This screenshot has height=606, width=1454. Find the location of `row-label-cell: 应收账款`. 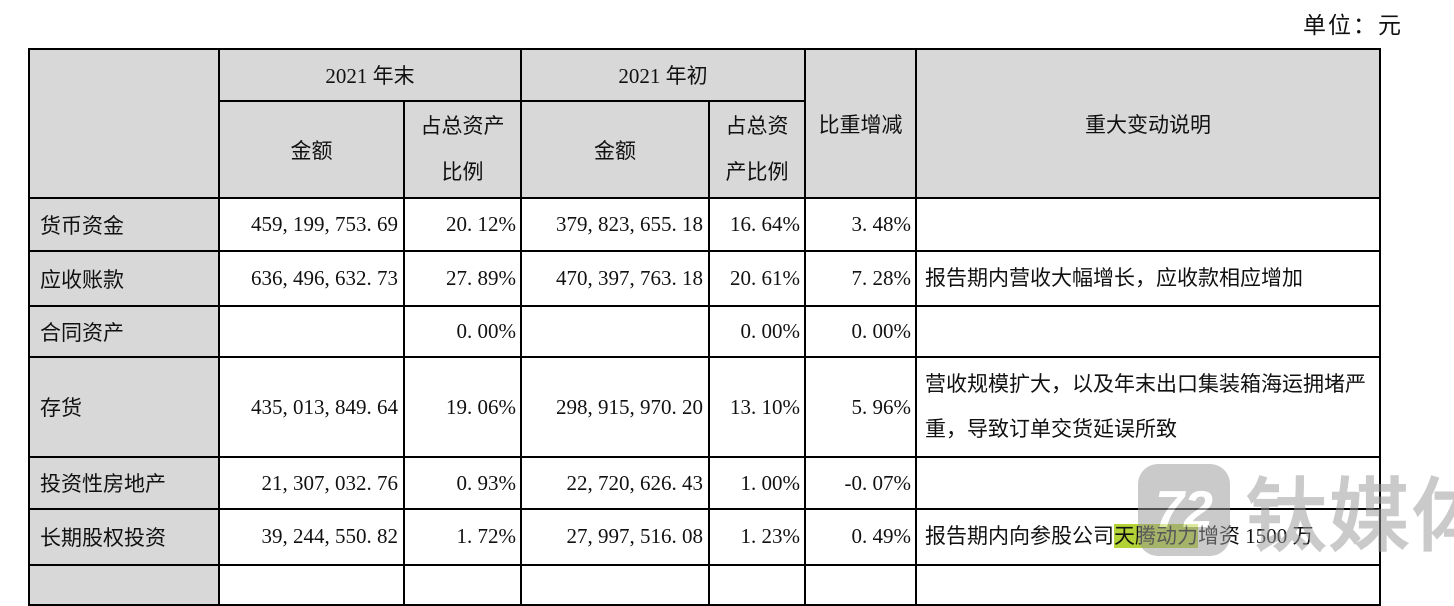

row-label-cell: 应收账款 is located at coordinates (124, 278).